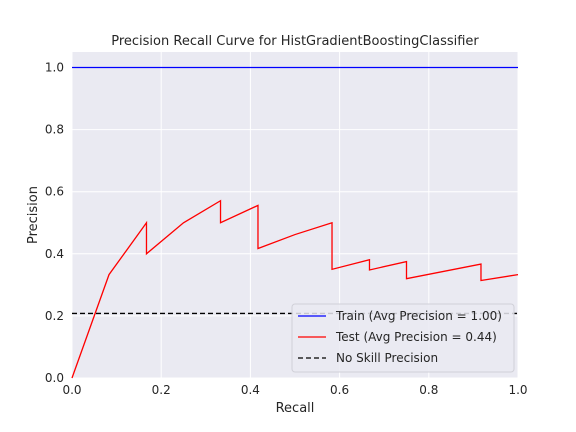  I want to click on y-tick-label: 1.0, so click(54, 68).